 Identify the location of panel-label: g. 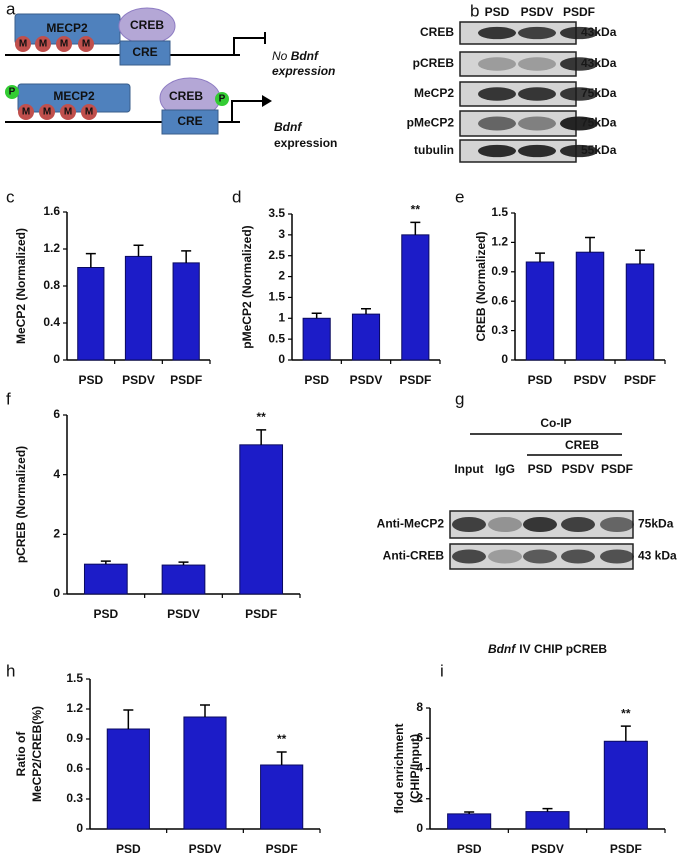
(459, 398).